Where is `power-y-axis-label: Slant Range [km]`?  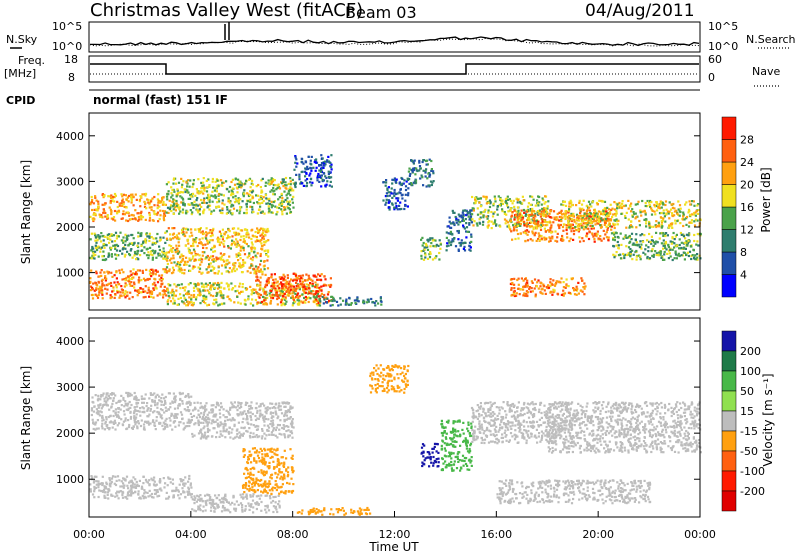
power-y-axis-label: Slant Range [km] is located at coordinates (26, 212).